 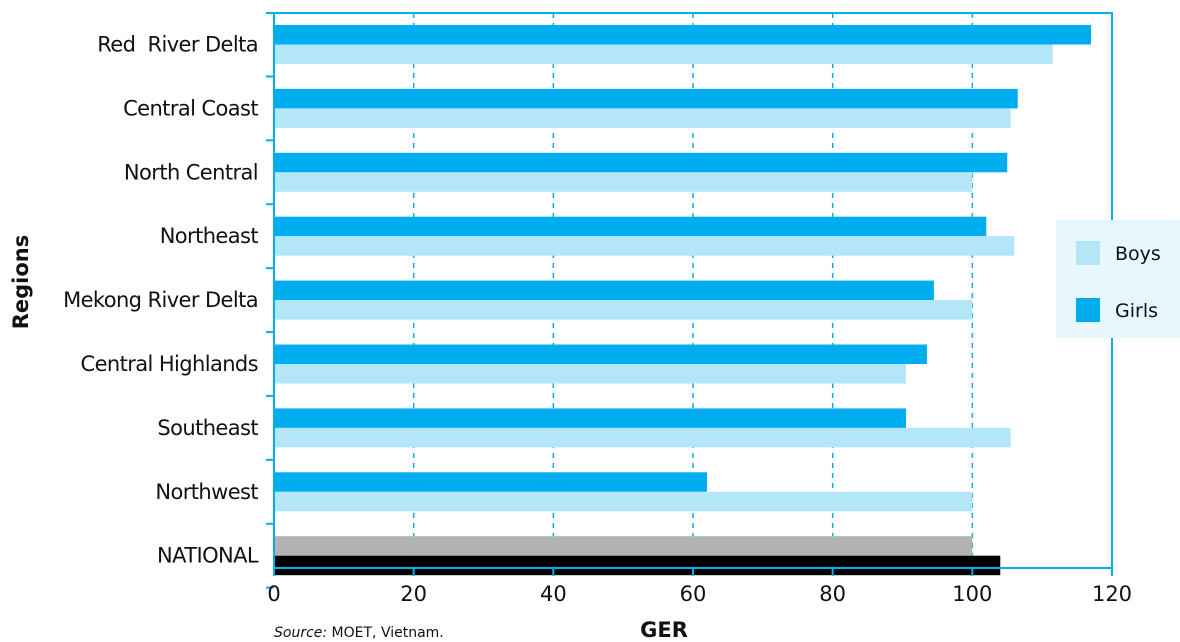 I want to click on bar-girls-red-river-delta, so click(x=683, y=35).